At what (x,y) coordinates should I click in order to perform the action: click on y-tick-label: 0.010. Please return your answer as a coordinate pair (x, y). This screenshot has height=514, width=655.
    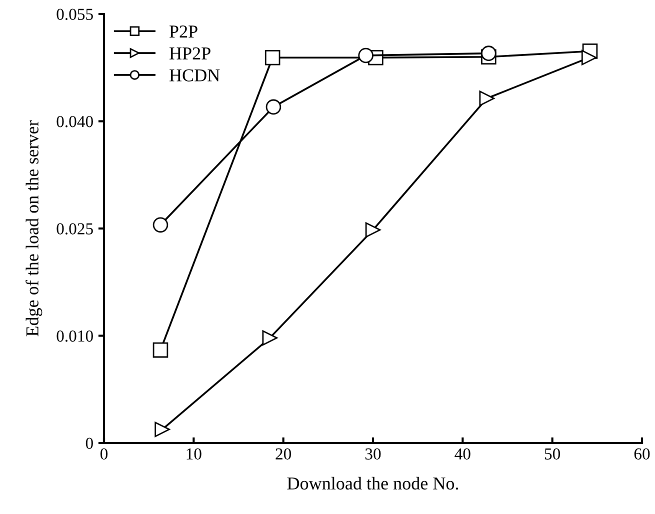
    Looking at the image, I should click on (74, 336).